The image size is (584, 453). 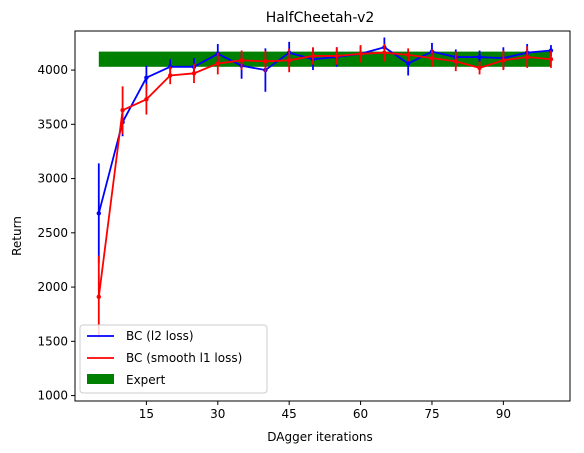 I want to click on legend-label-smooth-l1: BC (smooth l1 loss), so click(x=184, y=358).